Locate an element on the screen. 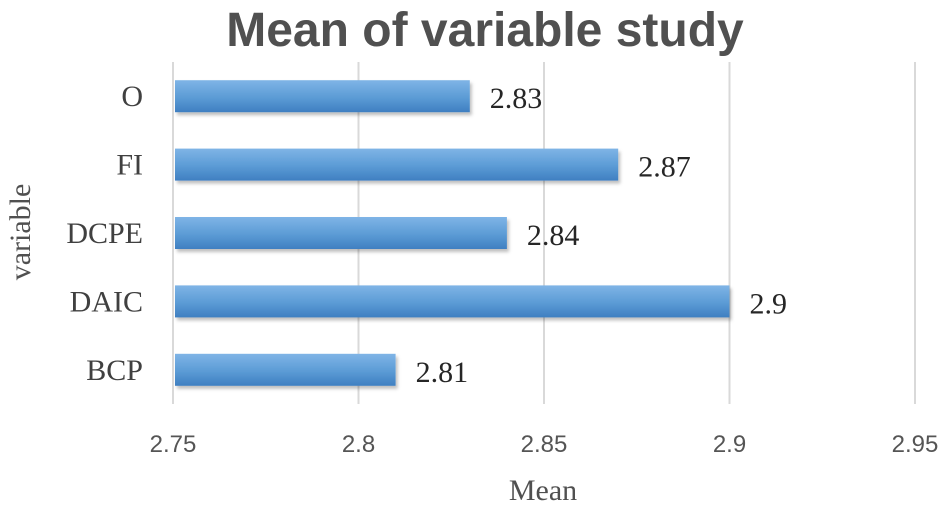 Image resolution: width=945 pixels, height=509 pixels. x-tick-label: 2.75 is located at coordinates (173, 444).